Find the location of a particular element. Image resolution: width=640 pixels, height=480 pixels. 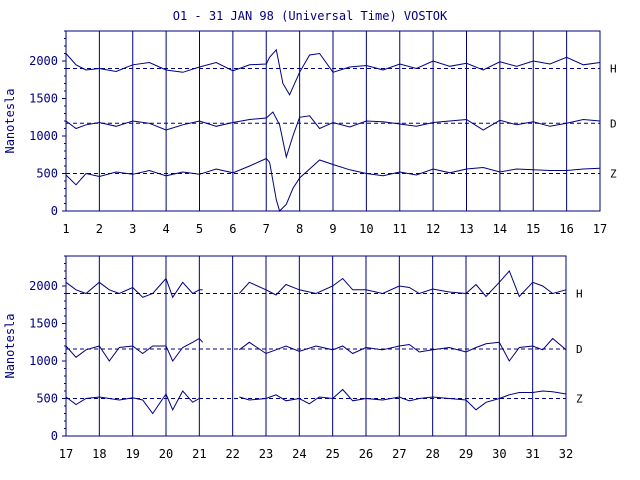

x-tick-label: 2 is located at coordinates (99, 229).